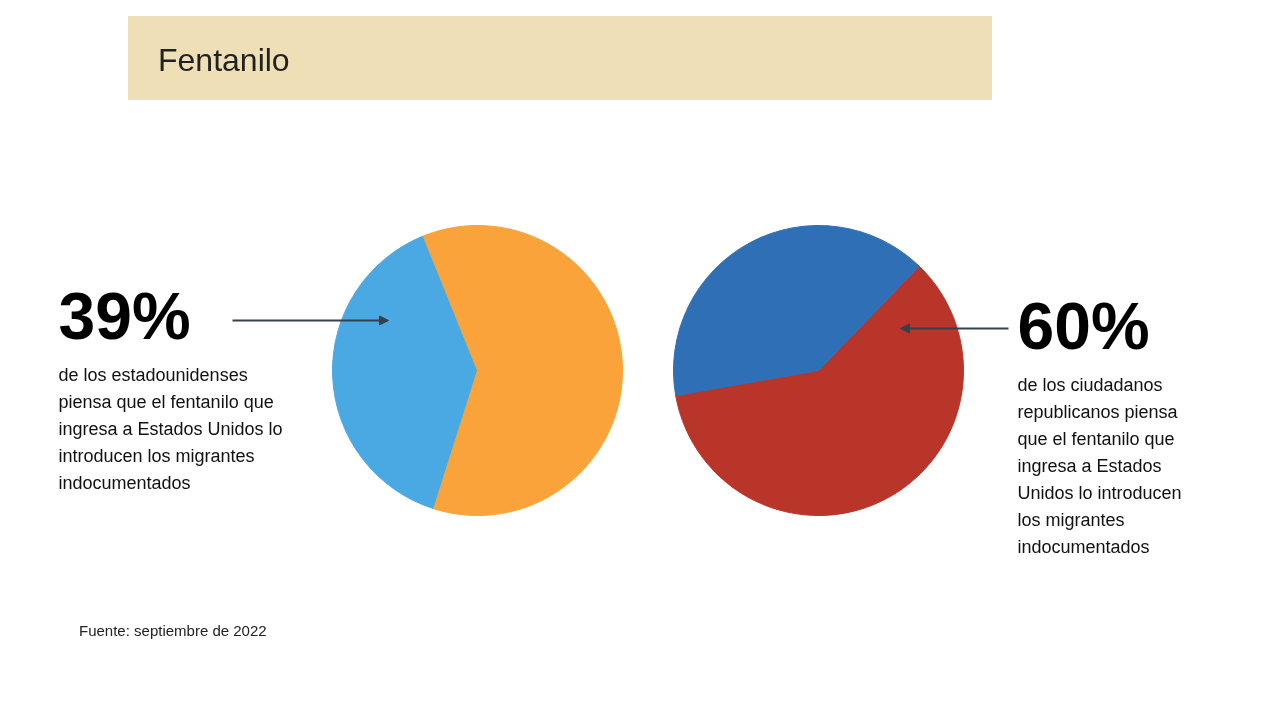 The image size is (1276, 719). Describe the element at coordinates (170, 428) in the screenshot. I see `text: de los estadounidenses piensa que el fentanilo que ingresa a Estados Unidos lo introducen los migrantes indocumentados` at that location.